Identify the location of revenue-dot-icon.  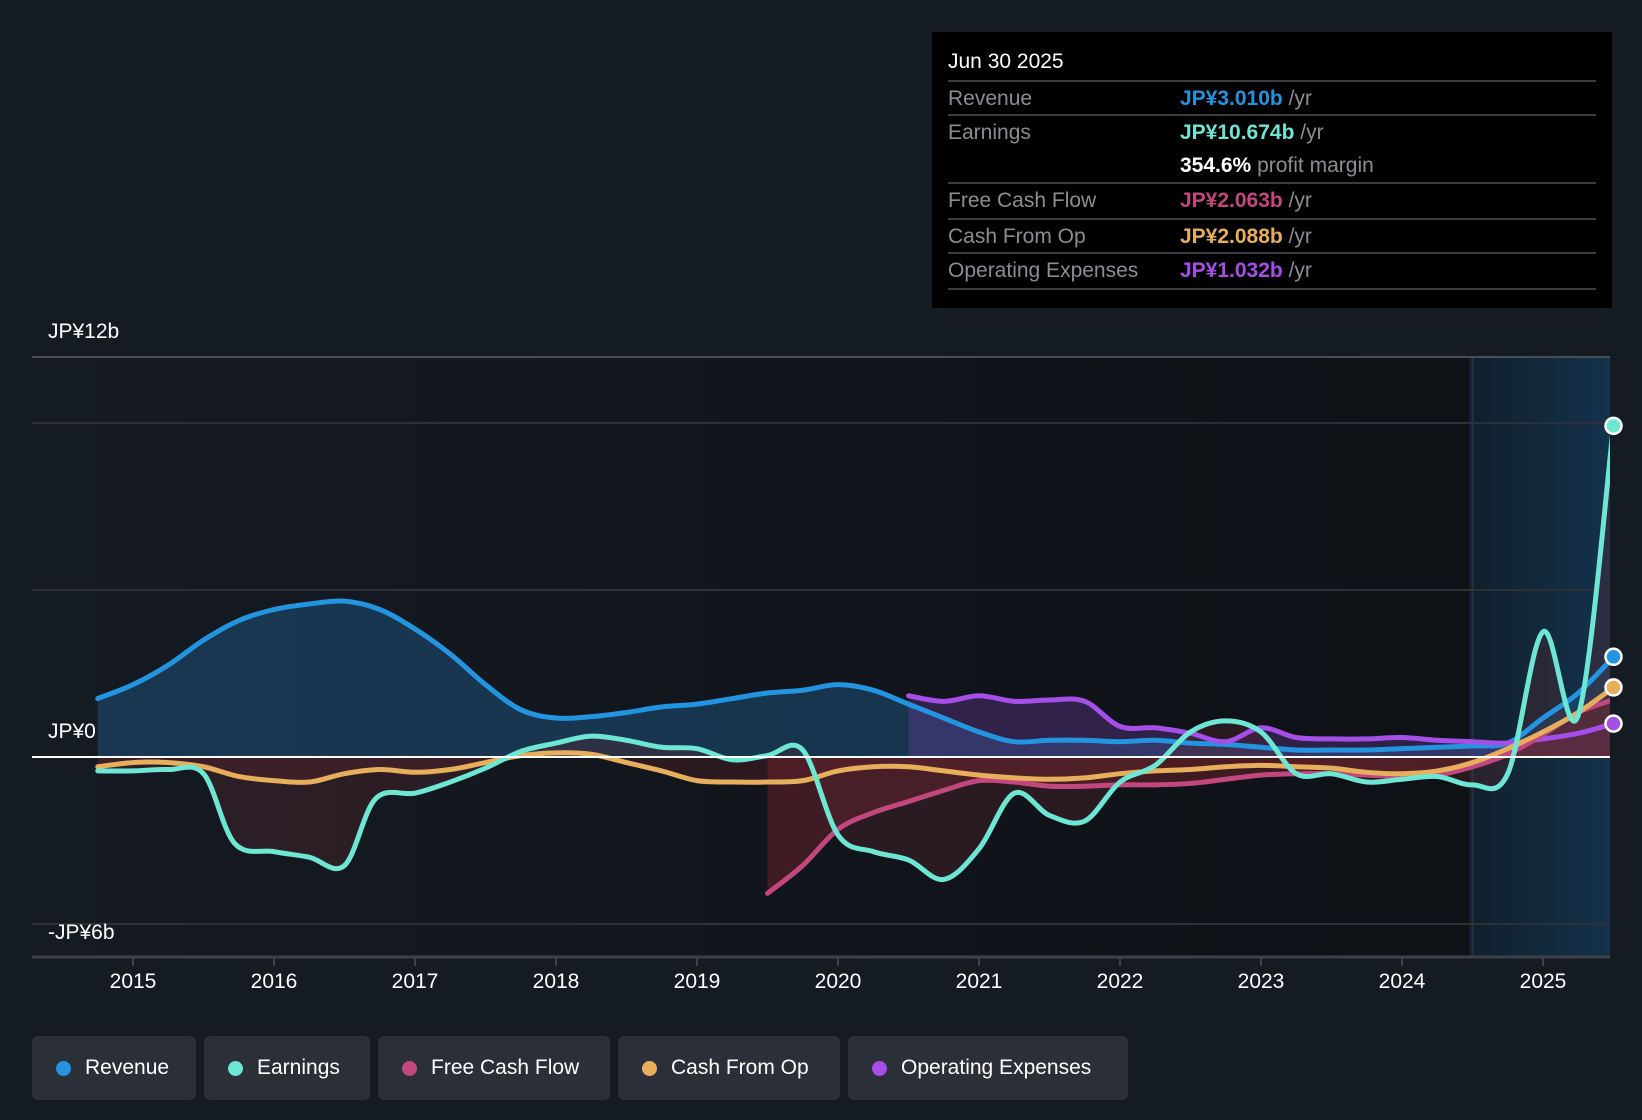
(63, 1068).